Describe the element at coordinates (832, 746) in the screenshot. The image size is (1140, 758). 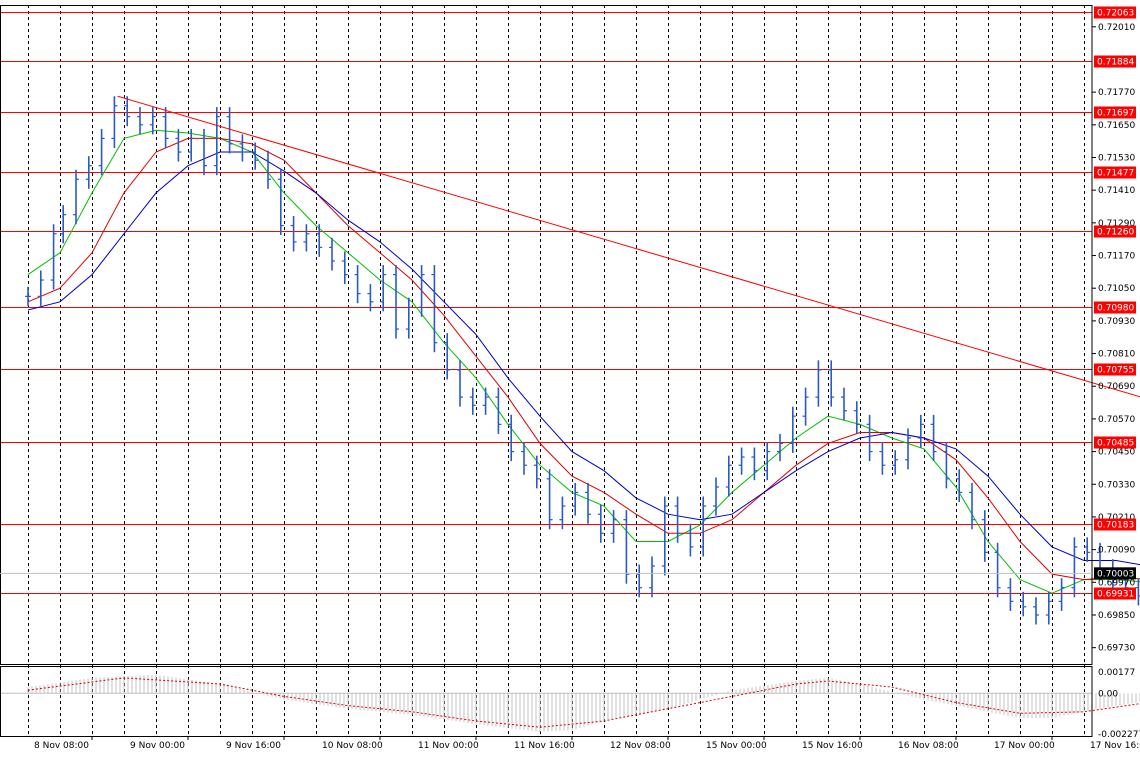
I see `time-tick-label: 15 Nov 16:00` at that location.